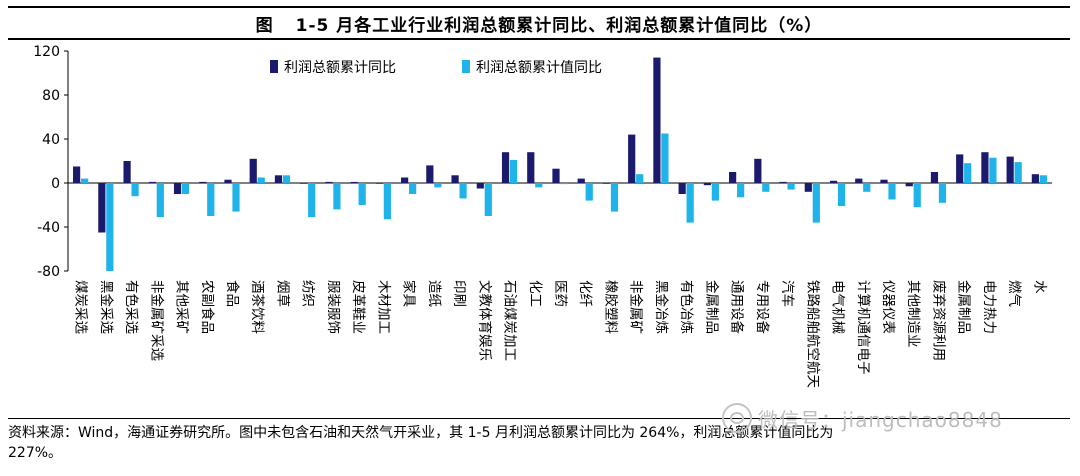 The width and height of the screenshot is (1080, 476). I want to click on x-category-label: 木材加工, so click(383, 307).